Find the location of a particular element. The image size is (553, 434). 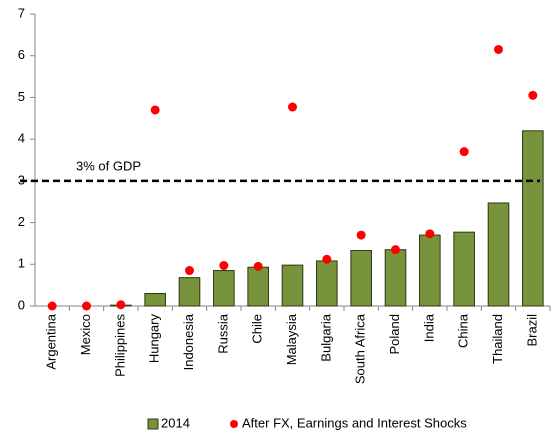

x-tick-label: Thailand is located at coordinates (497, 339).